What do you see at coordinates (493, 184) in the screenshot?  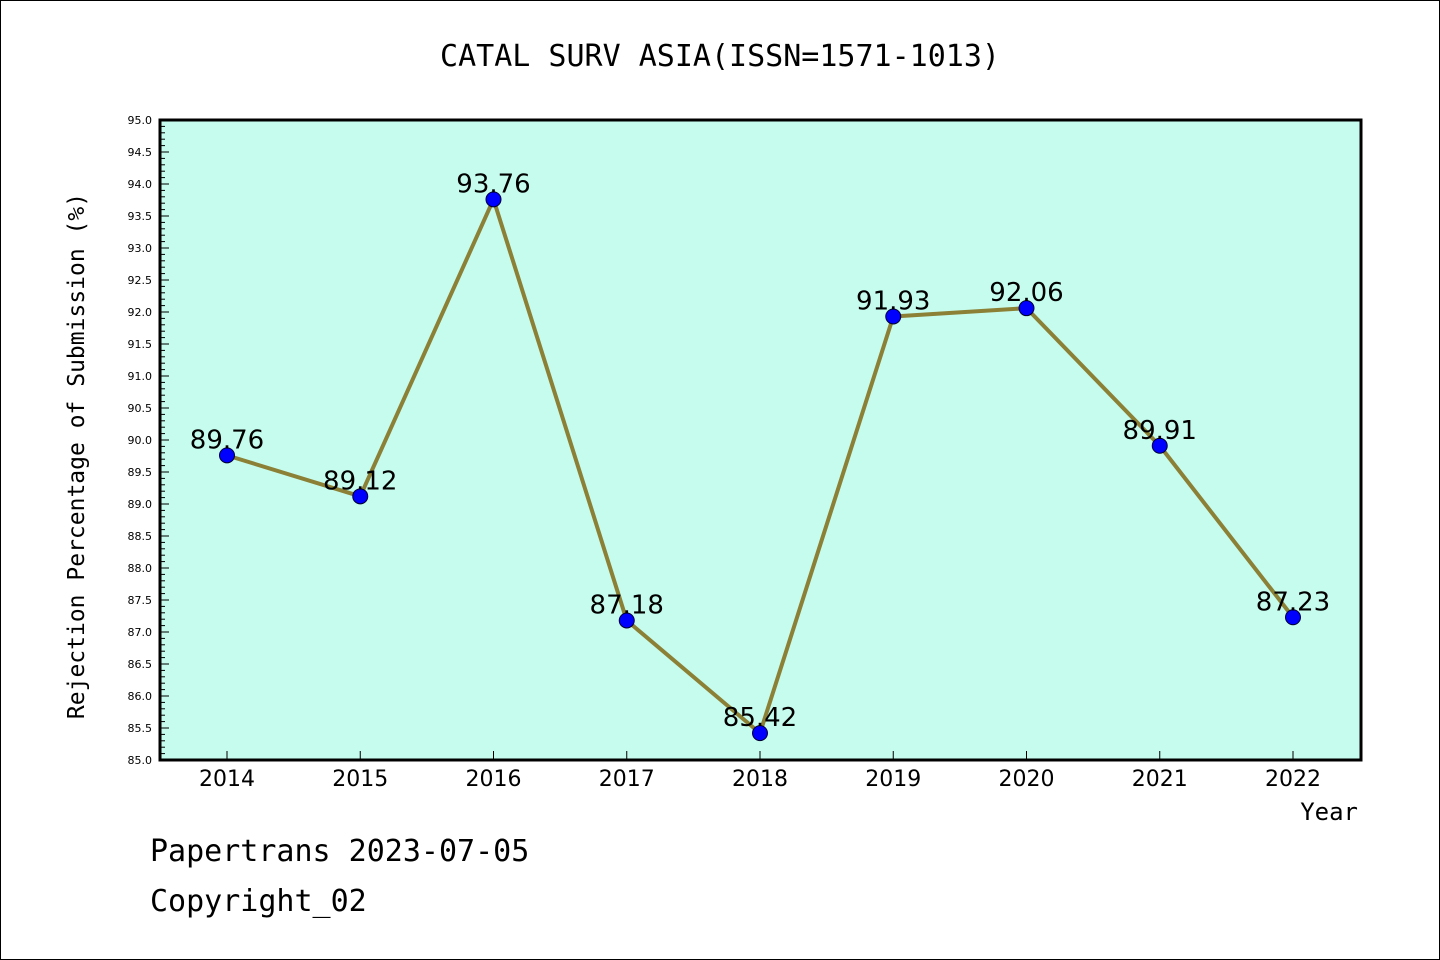 I see `data-label: 93.76` at bounding box center [493, 184].